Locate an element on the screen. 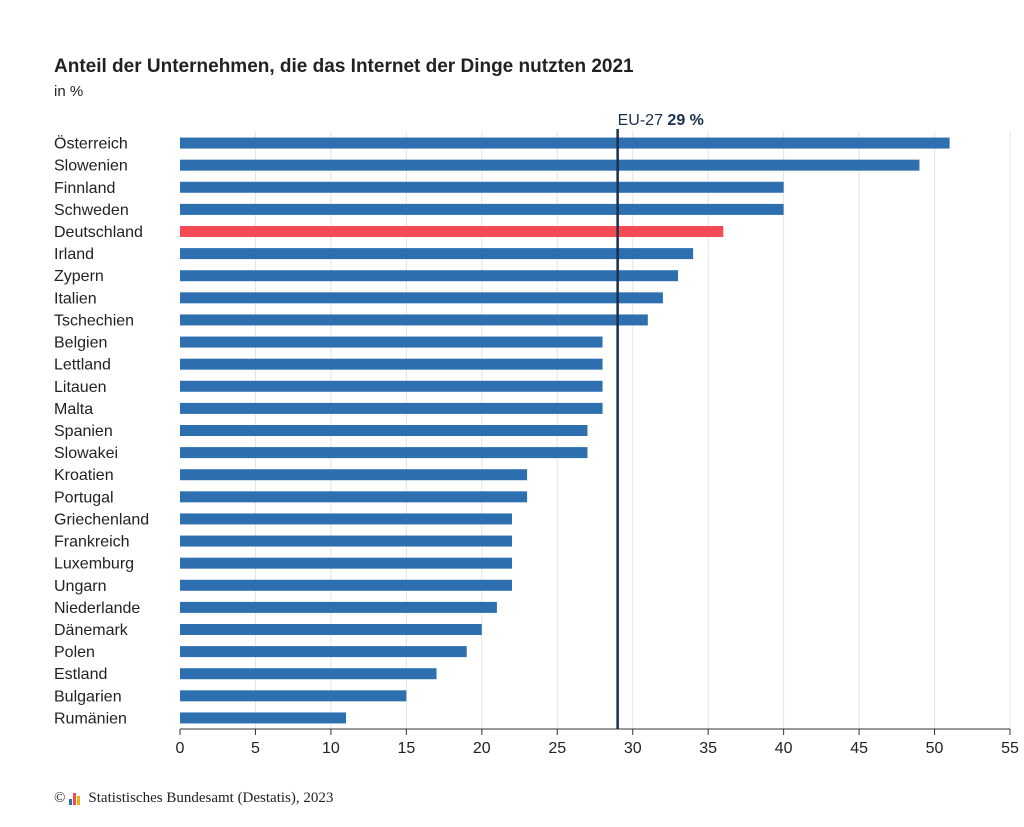 The image size is (1024, 827). category-label: Niederlande is located at coordinates (97, 608).